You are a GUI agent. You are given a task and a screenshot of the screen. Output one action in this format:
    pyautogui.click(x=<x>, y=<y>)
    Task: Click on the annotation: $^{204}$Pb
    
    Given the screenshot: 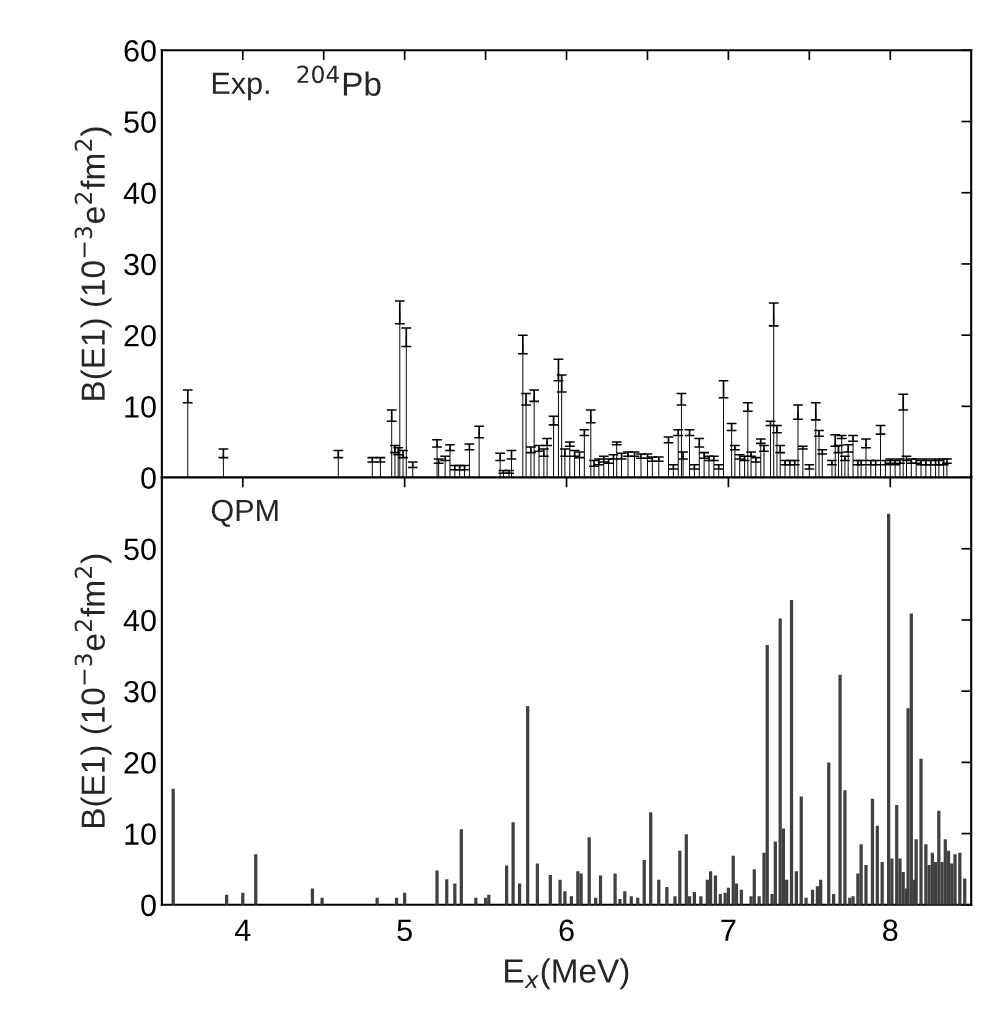 What is the action you would take?
    pyautogui.click(x=339, y=80)
    